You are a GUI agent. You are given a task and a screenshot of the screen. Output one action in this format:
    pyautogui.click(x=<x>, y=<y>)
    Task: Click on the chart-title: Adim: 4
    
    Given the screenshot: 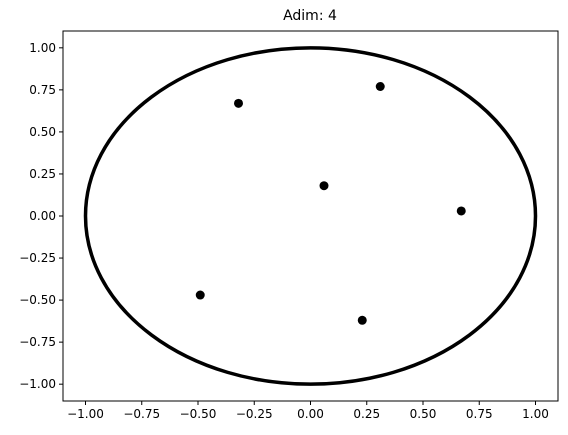 What is the action you would take?
    pyautogui.click(x=310, y=16)
    